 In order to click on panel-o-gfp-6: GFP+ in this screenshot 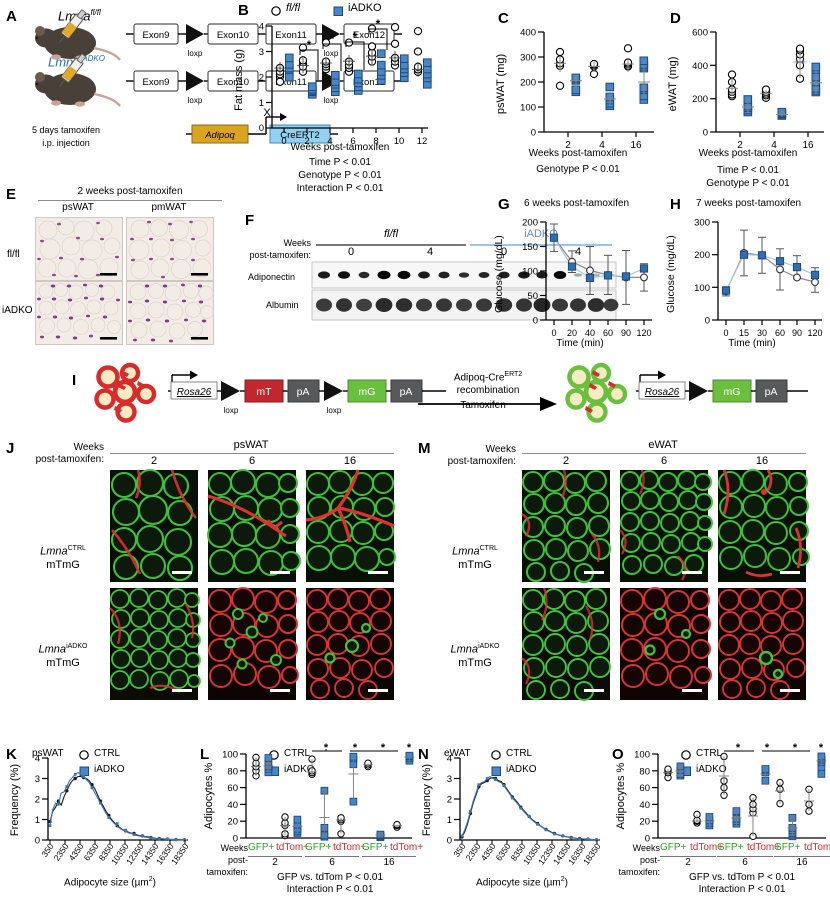, I will do `click(730, 847)`.